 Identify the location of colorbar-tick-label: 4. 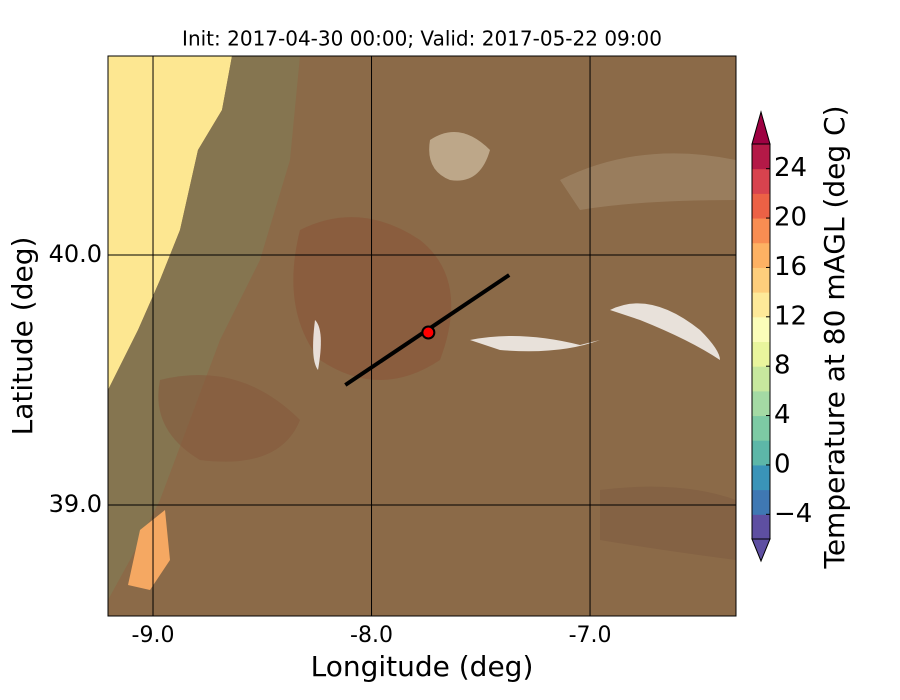
(782, 415).